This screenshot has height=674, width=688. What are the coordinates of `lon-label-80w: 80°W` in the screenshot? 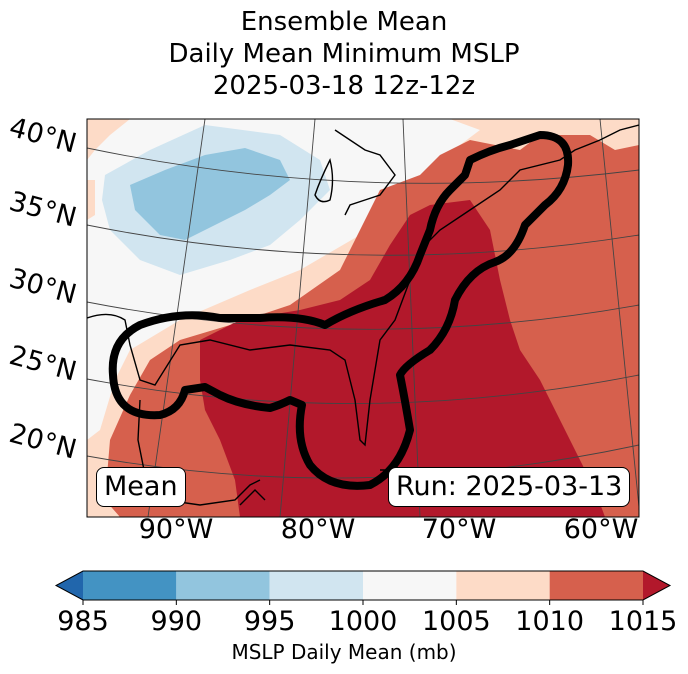 It's located at (318, 529).